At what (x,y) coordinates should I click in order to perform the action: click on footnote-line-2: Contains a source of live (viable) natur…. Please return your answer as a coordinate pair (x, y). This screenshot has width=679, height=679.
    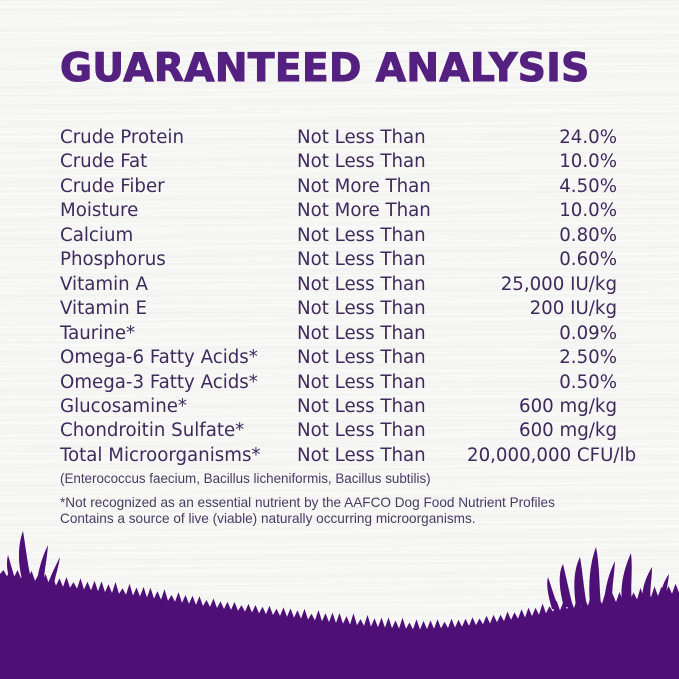
    Looking at the image, I should click on (268, 519).